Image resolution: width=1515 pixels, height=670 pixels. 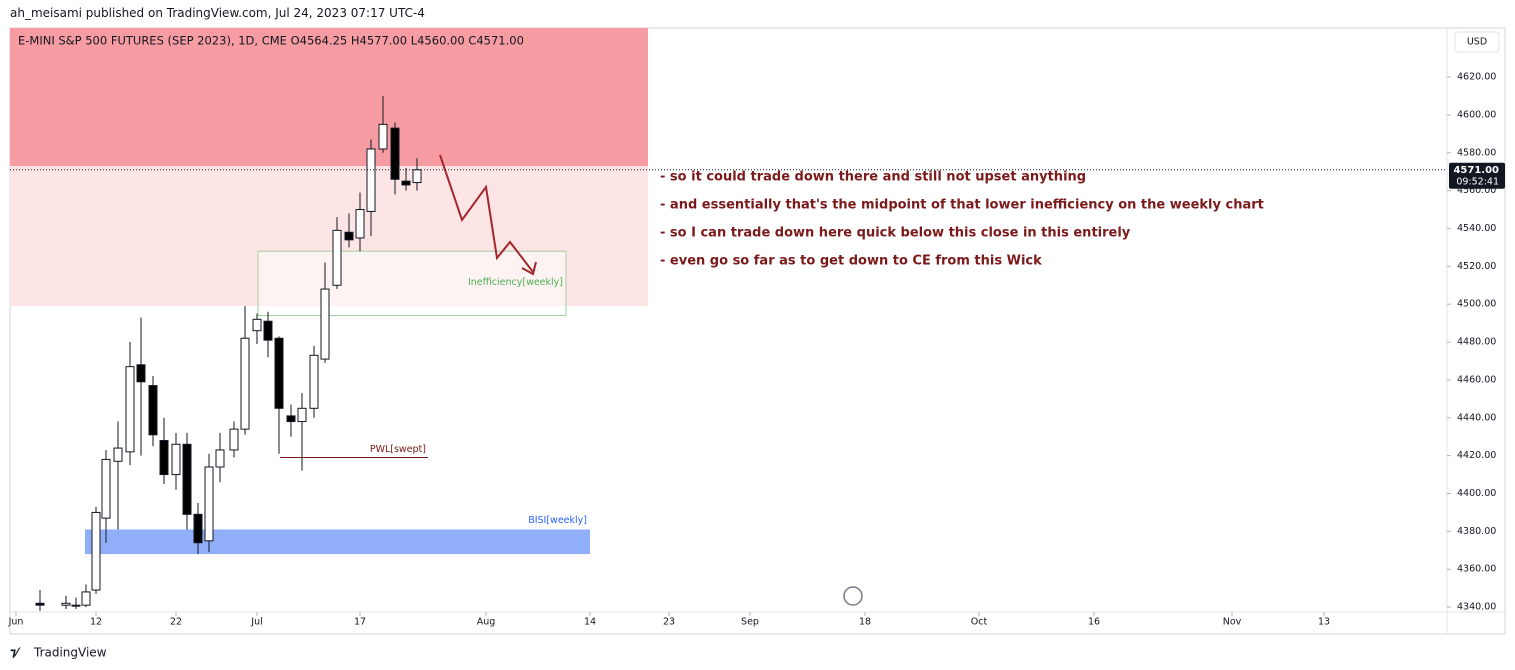 I want to click on x-tick-label: Aug, so click(x=486, y=622).